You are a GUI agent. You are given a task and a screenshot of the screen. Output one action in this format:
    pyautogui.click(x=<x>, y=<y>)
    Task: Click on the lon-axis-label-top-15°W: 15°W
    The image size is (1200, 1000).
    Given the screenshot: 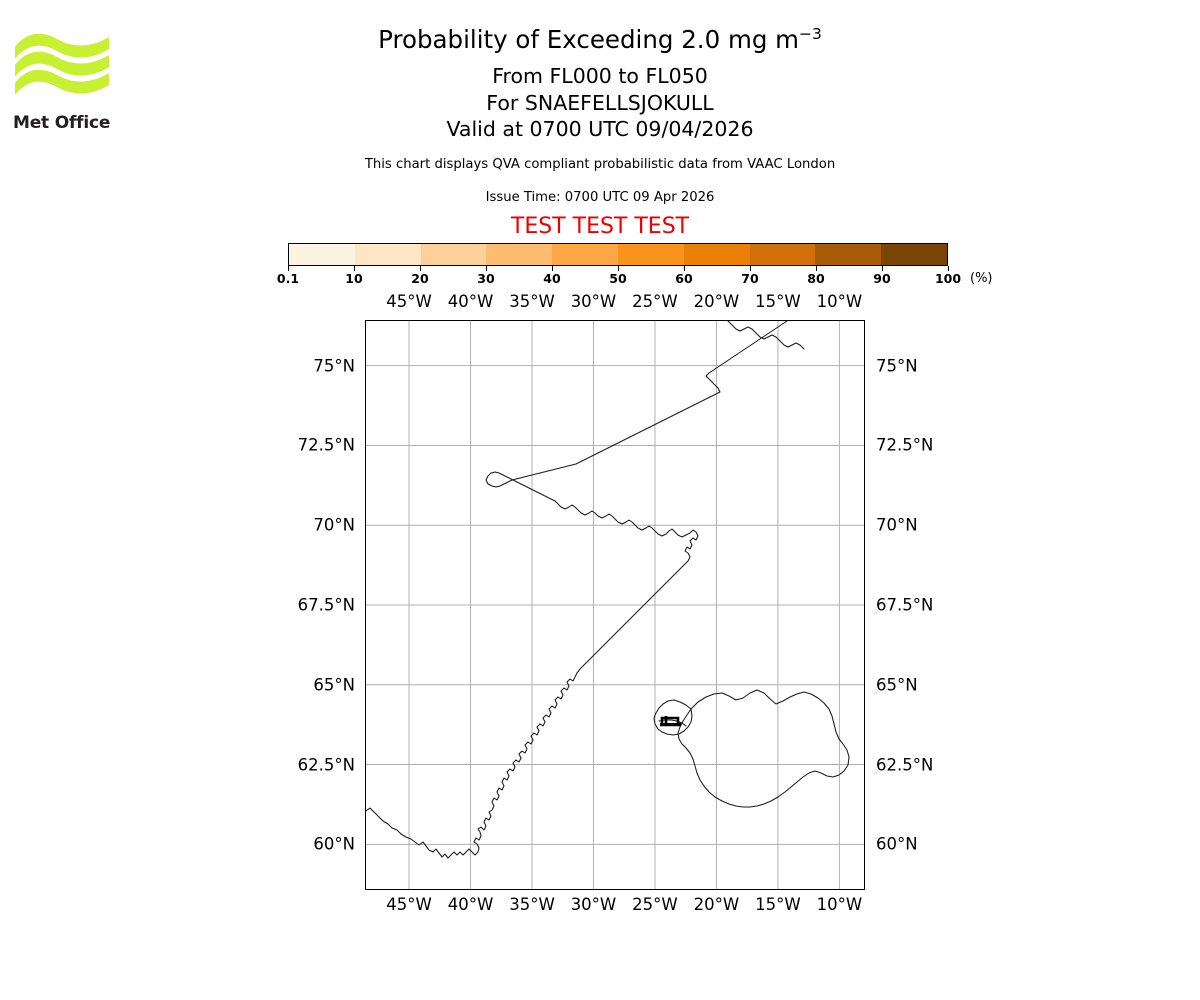 What is the action you would take?
    pyautogui.click(x=778, y=301)
    